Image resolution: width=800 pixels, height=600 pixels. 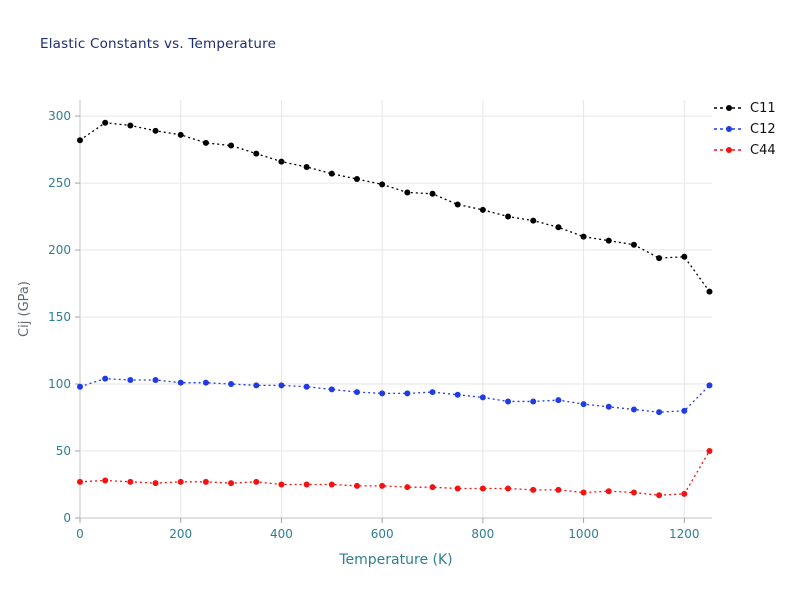 I want to click on x-tick-label: 1200, so click(x=684, y=534).